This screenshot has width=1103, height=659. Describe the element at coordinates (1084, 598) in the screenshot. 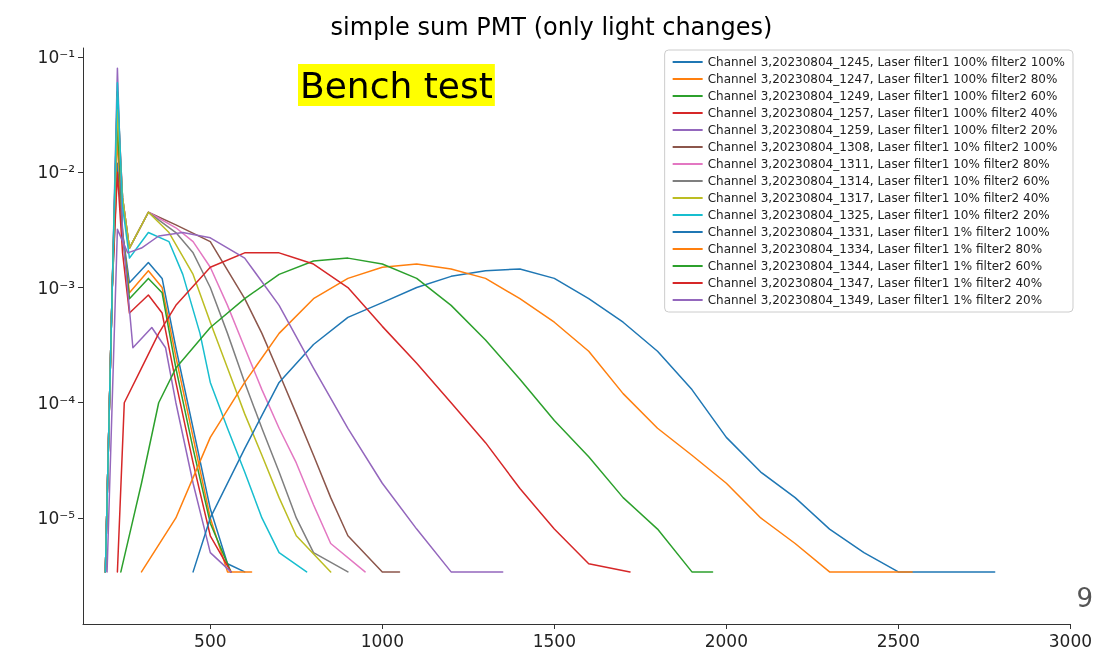

I see `text: 9` at that location.